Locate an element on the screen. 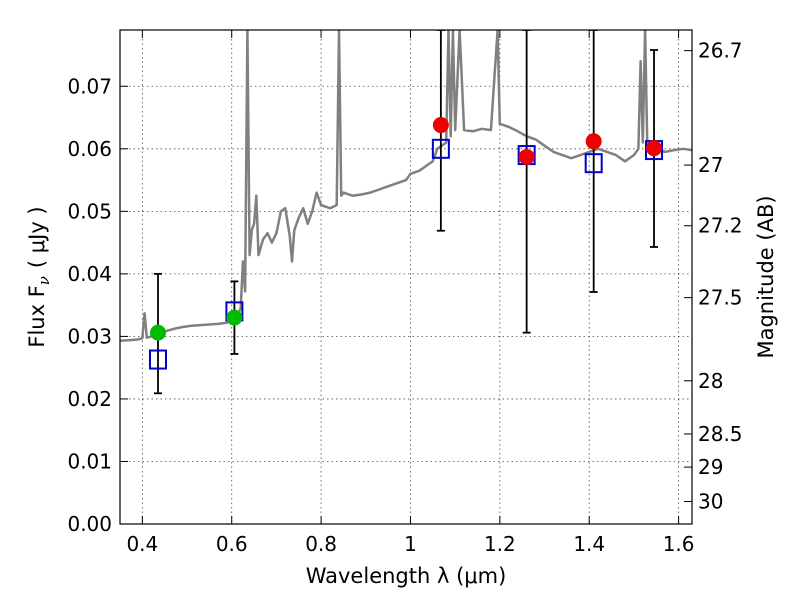 This screenshot has height=600, width=800. y-axis-left-label-subscript: ν is located at coordinates (44, 280).